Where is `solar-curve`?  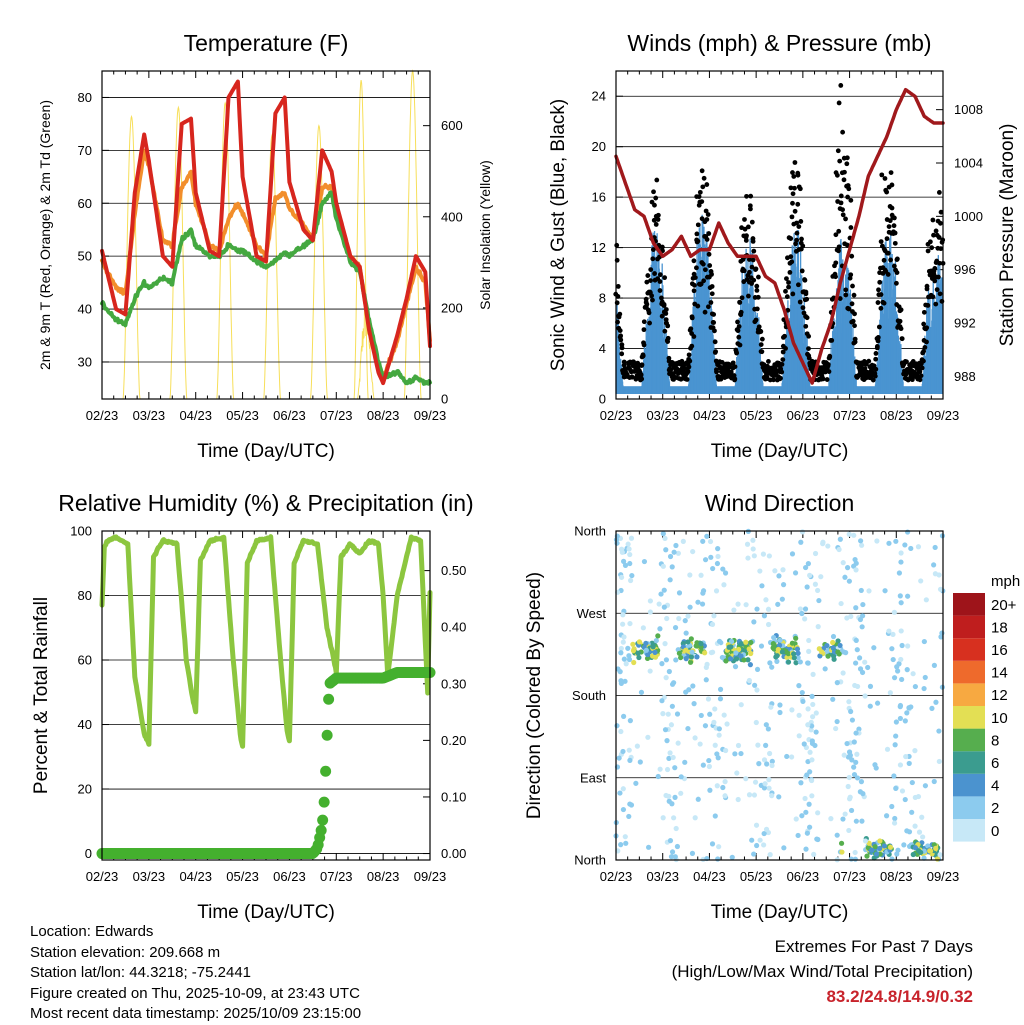
solar-curve is located at coordinates (412, 234).